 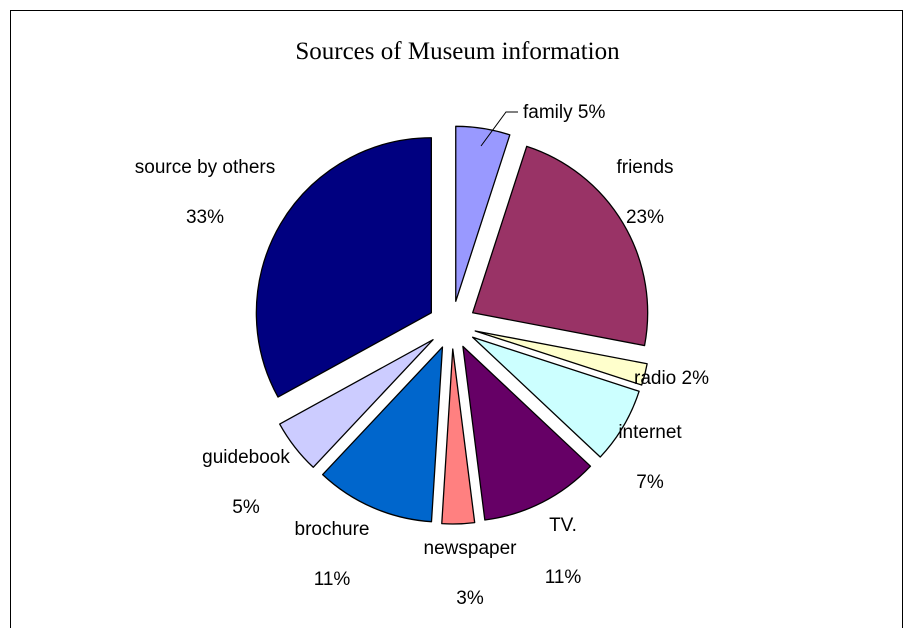 What do you see at coordinates (645, 217) in the screenshot?
I see `slice-label-friends-pct: 23%` at bounding box center [645, 217].